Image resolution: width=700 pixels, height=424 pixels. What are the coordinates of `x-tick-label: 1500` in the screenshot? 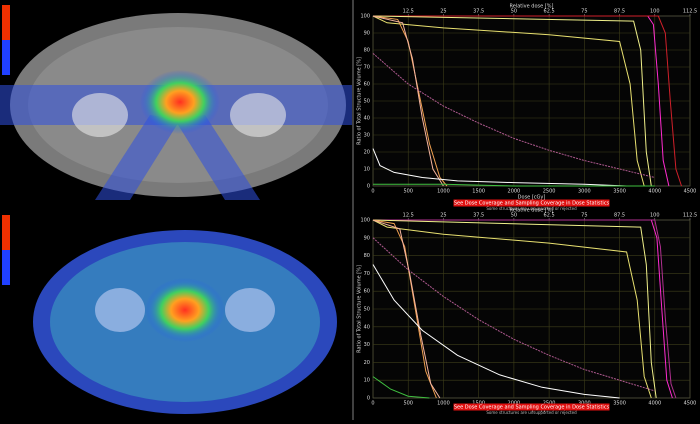 It's located at (478, 192).